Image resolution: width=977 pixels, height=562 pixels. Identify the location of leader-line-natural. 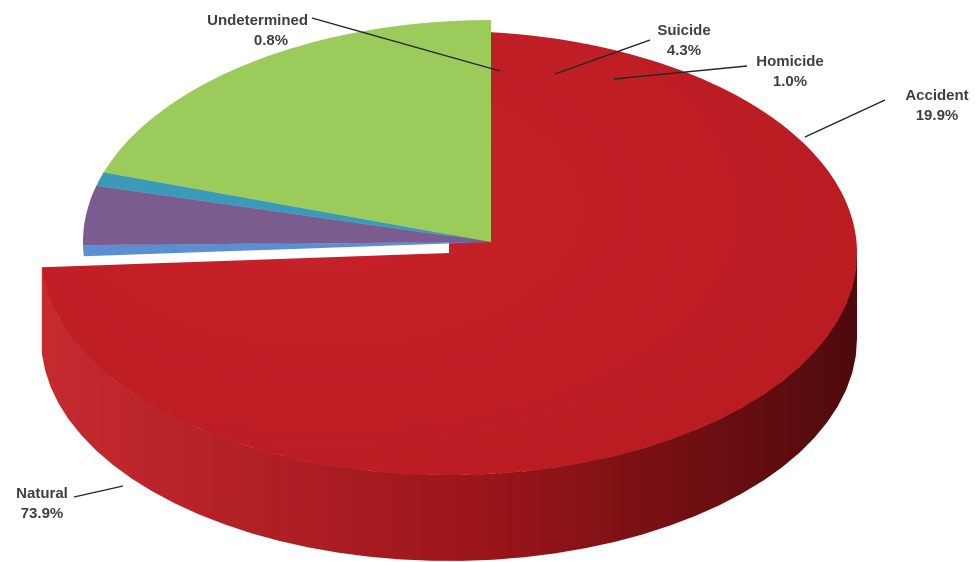
(98, 491).